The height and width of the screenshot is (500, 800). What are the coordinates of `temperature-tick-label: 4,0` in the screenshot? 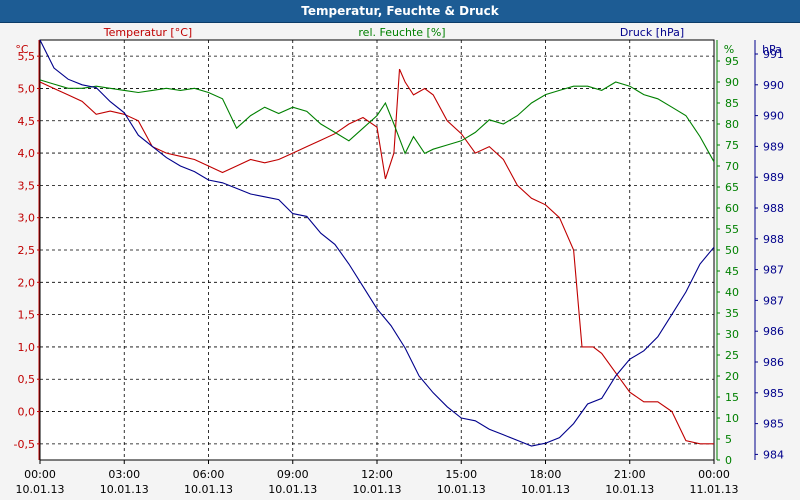 It's located at (27, 153).